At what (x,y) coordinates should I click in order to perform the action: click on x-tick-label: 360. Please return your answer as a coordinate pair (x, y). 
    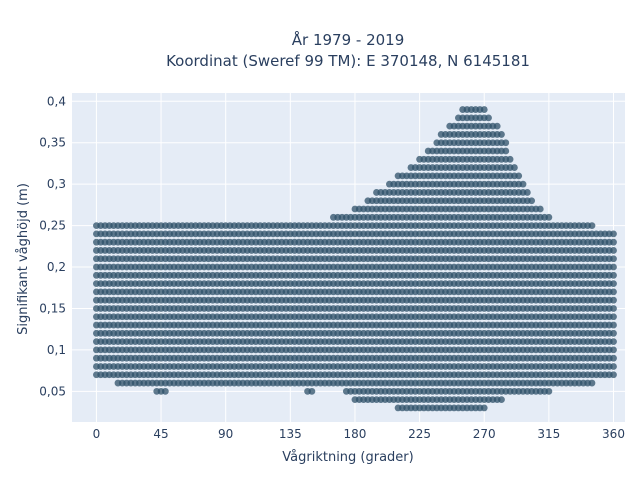
    Looking at the image, I should click on (613, 434).